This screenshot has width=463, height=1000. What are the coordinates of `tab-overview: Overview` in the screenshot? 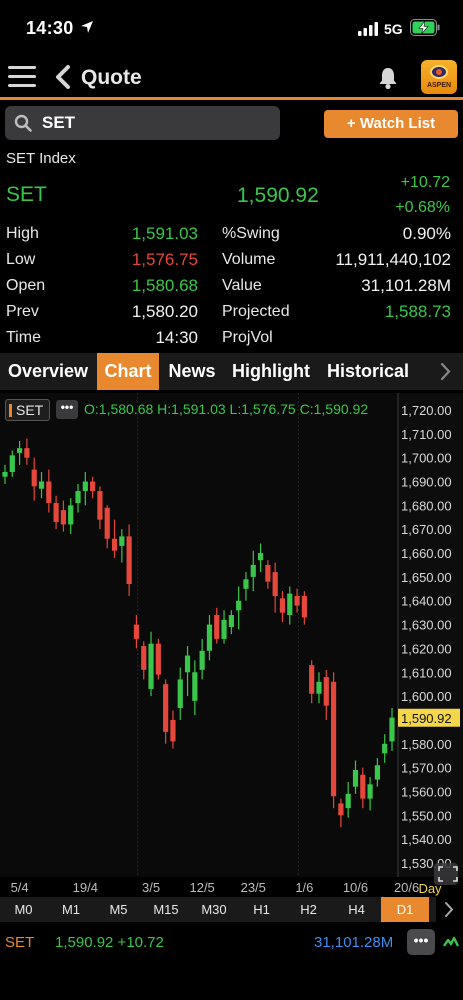 It's located at (48, 371).